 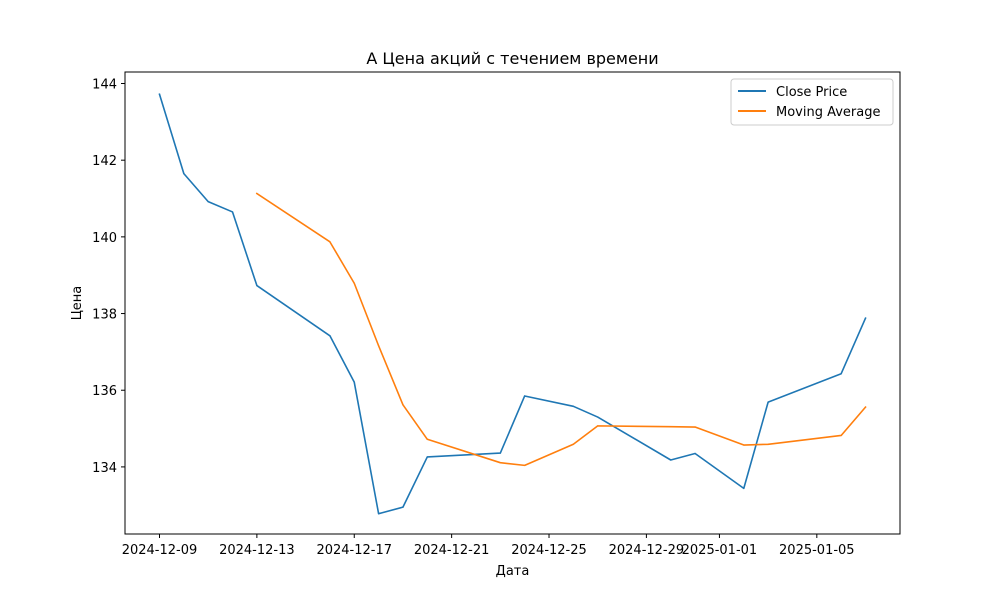 What do you see at coordinates (104, 238) in the screenshot?
I see `y-tick-label: 140` at bounding box center [104, 238].